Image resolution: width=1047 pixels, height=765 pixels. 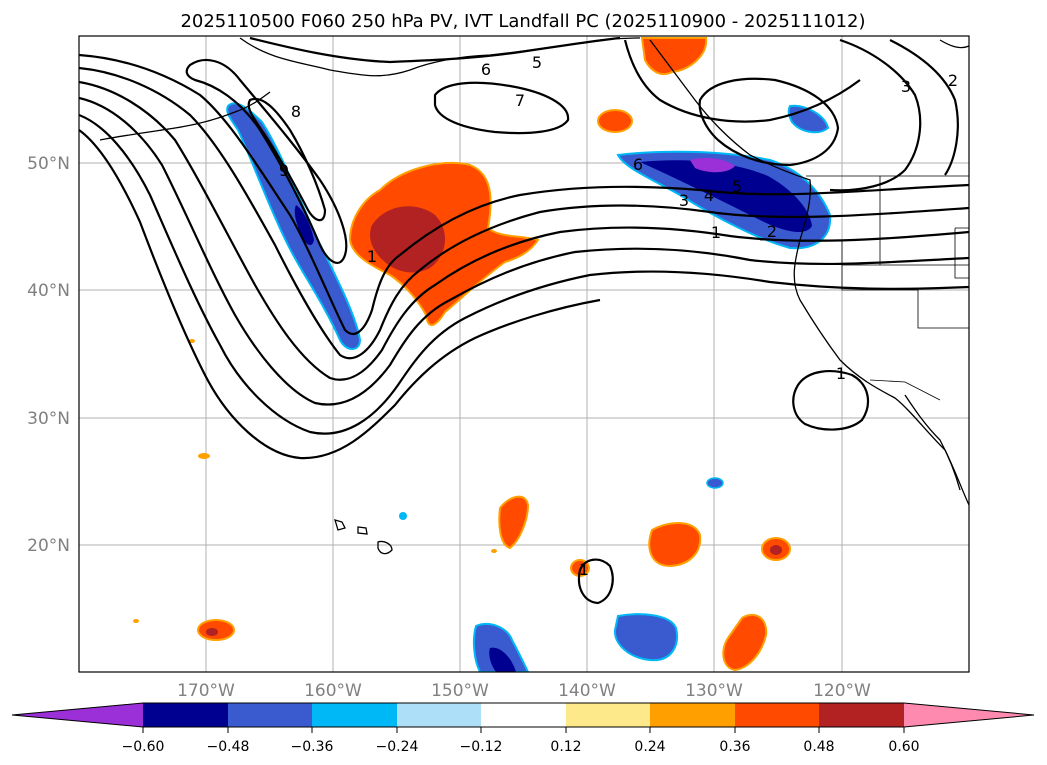 I want to click on colorbar-tick-label: −0.12, so click(x=481, y=747).